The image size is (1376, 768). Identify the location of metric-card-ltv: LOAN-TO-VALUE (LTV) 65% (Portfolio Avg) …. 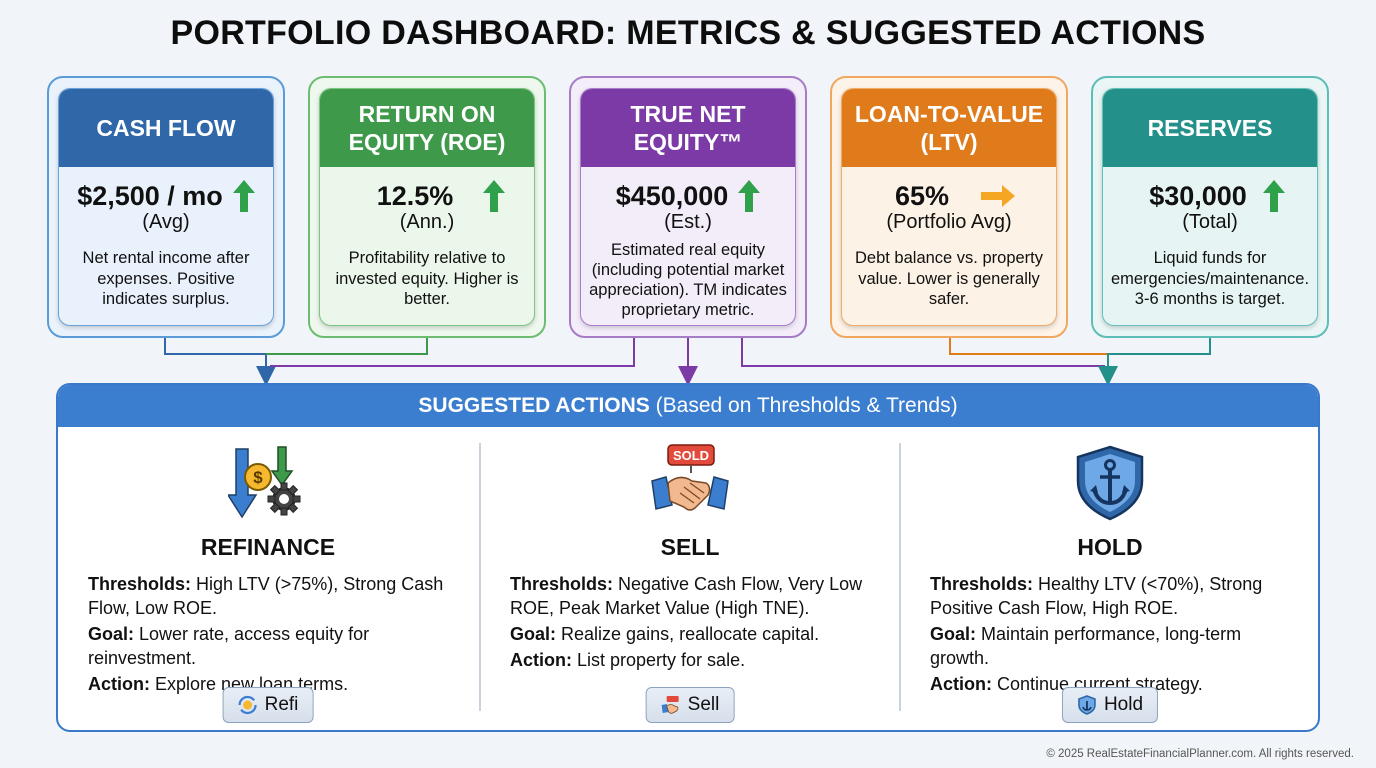
(949, 207).